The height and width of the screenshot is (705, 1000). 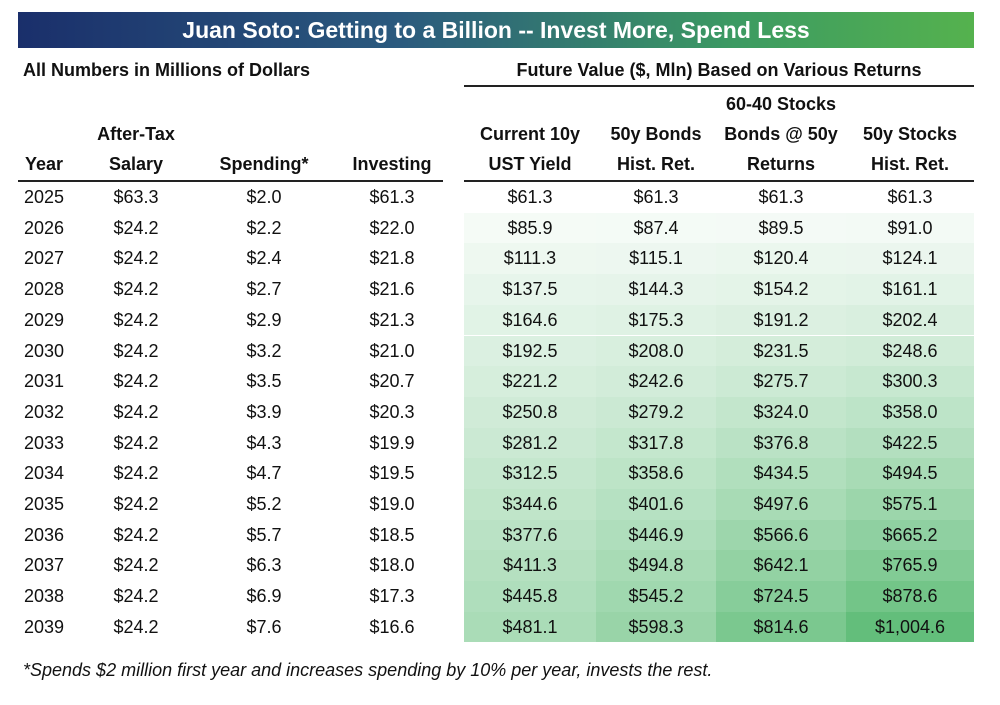 What do you see at coordinates (656, 596) in the screenshot?
I see `cell-bonds: $545.2` at bounding box center [656, 596].